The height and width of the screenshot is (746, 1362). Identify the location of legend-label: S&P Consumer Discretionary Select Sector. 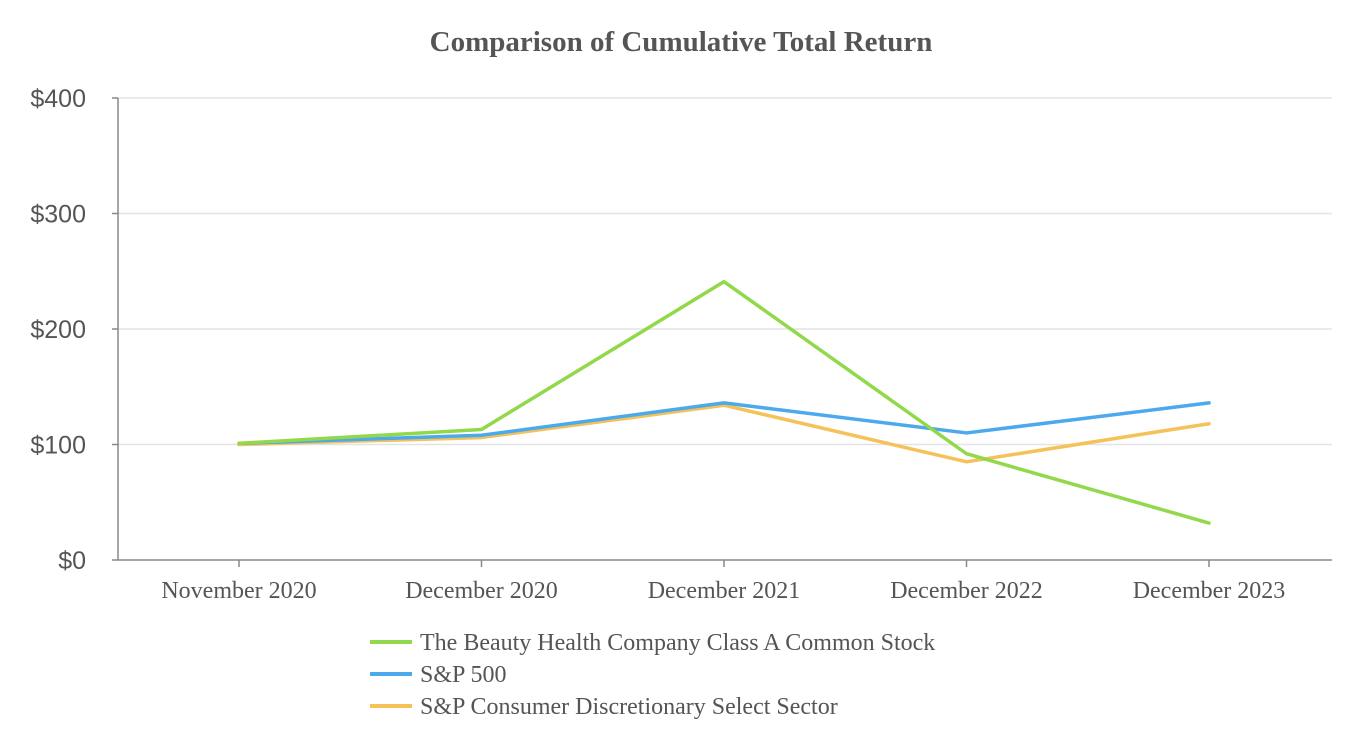
(629, 707).